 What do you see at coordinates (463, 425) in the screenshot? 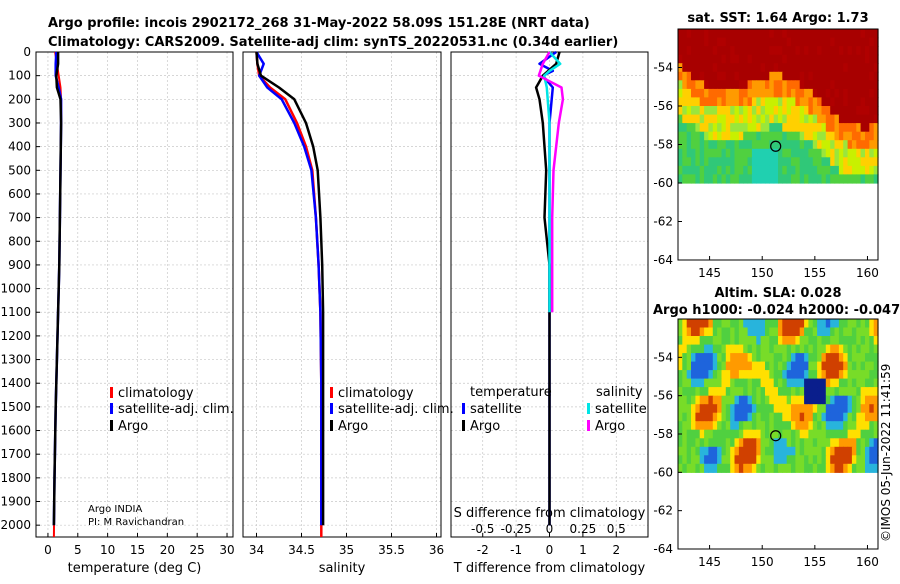
I see `legend-swatch-t-argo` at bounding box center [463, 425].